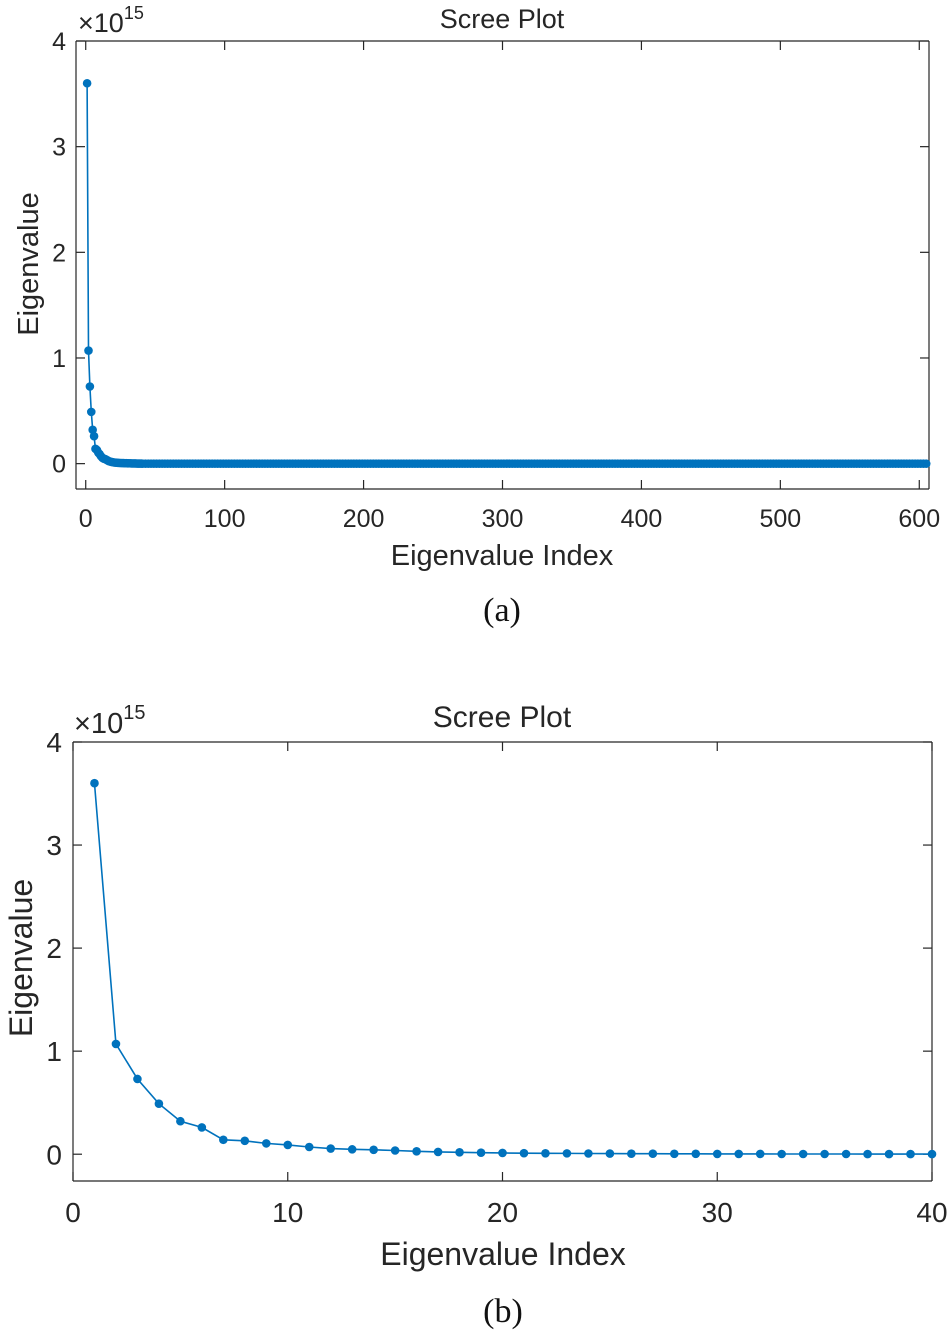 Image resolution: width=950 pixels, height=1330 pixels. What do you see at coordinates (59, 42) in the screenshot?
I see `y-tick-label-a: 4` at bounding box center [59, 42].